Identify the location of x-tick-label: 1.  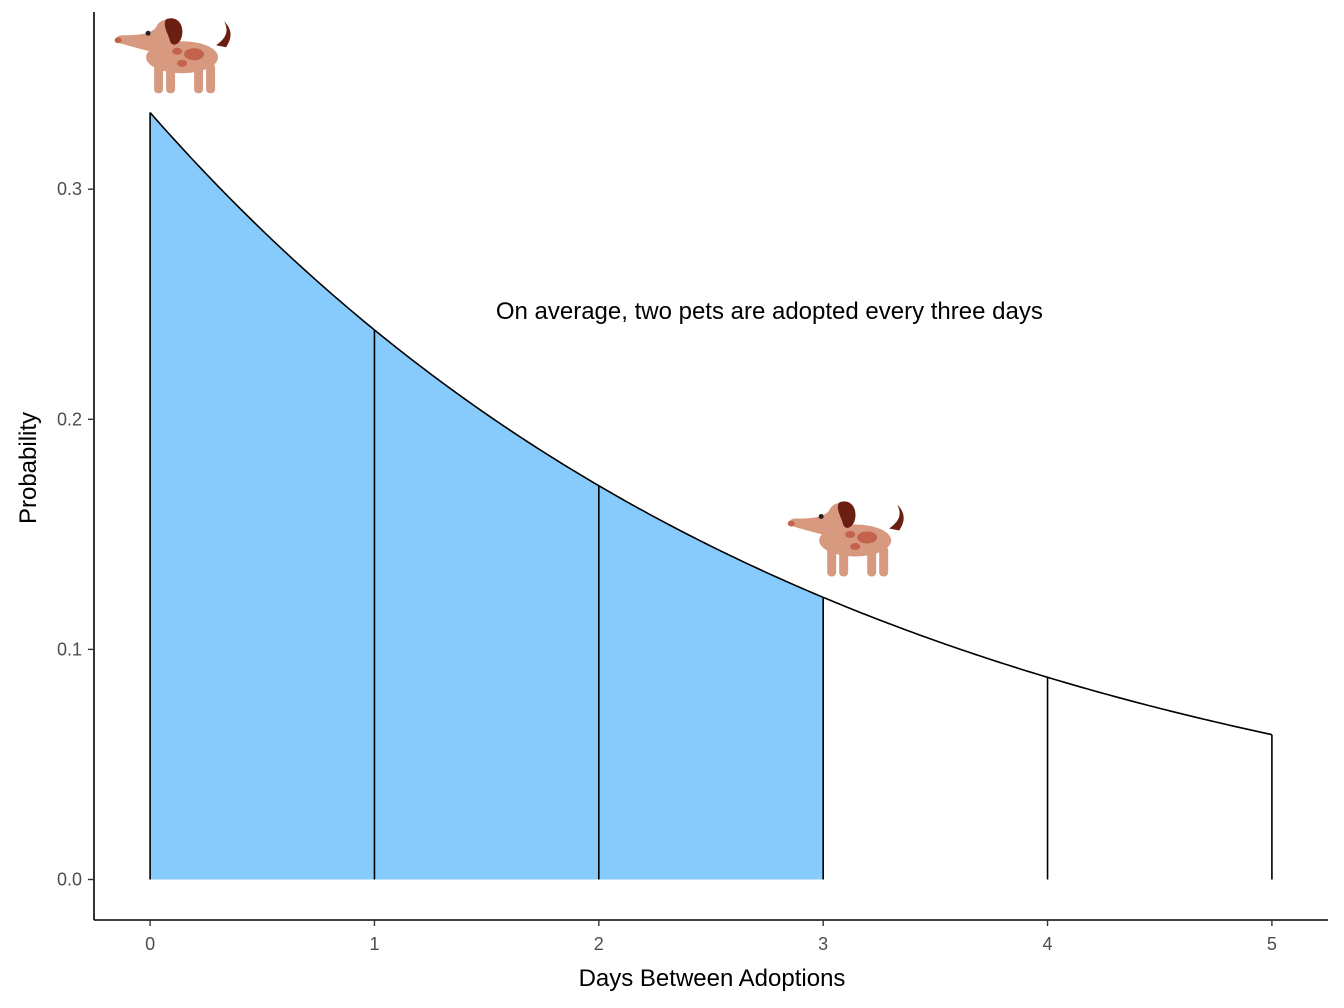
(374, 944).